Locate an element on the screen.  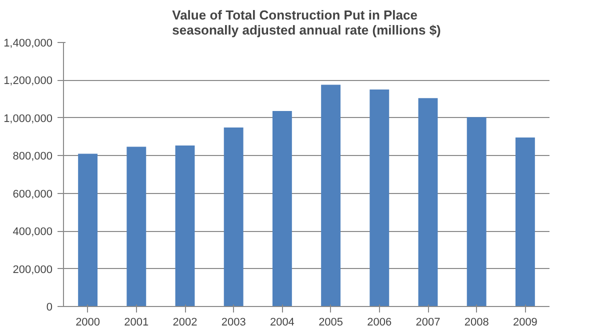
x-tick-label: 2002 is located at coordinates (185, 322).